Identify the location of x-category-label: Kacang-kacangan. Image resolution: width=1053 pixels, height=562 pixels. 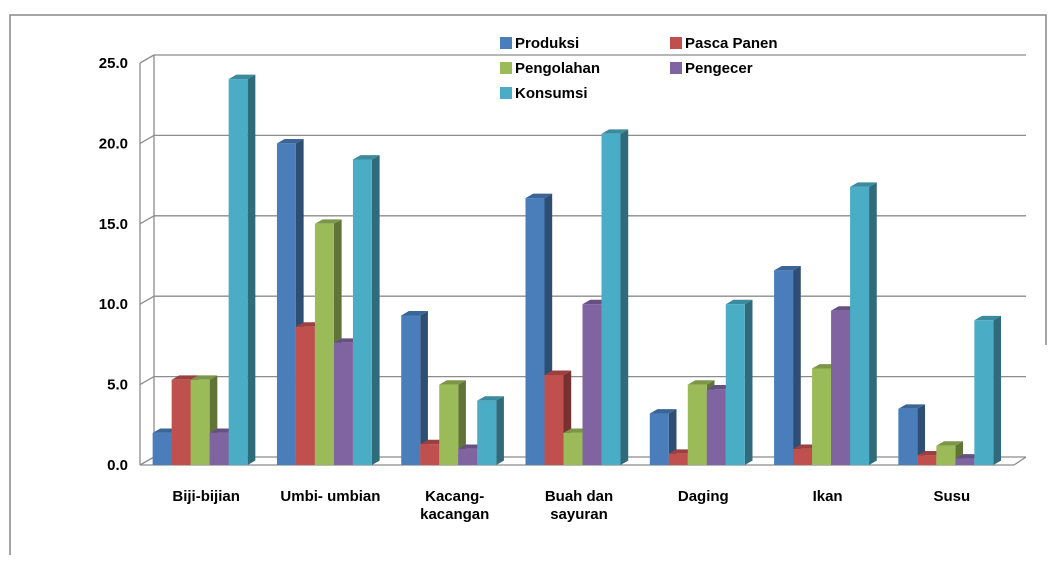
(454, 505).